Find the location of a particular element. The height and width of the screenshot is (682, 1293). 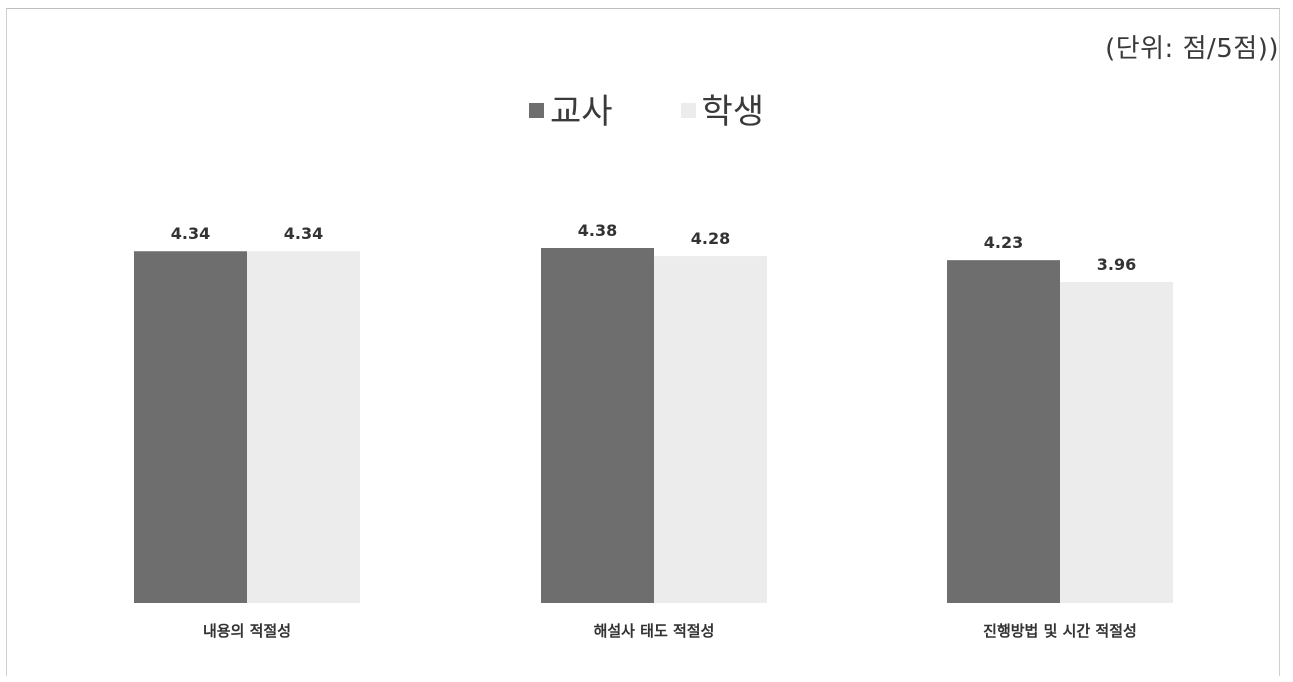

legend-swatch-student is located at coordinates (688, 110).